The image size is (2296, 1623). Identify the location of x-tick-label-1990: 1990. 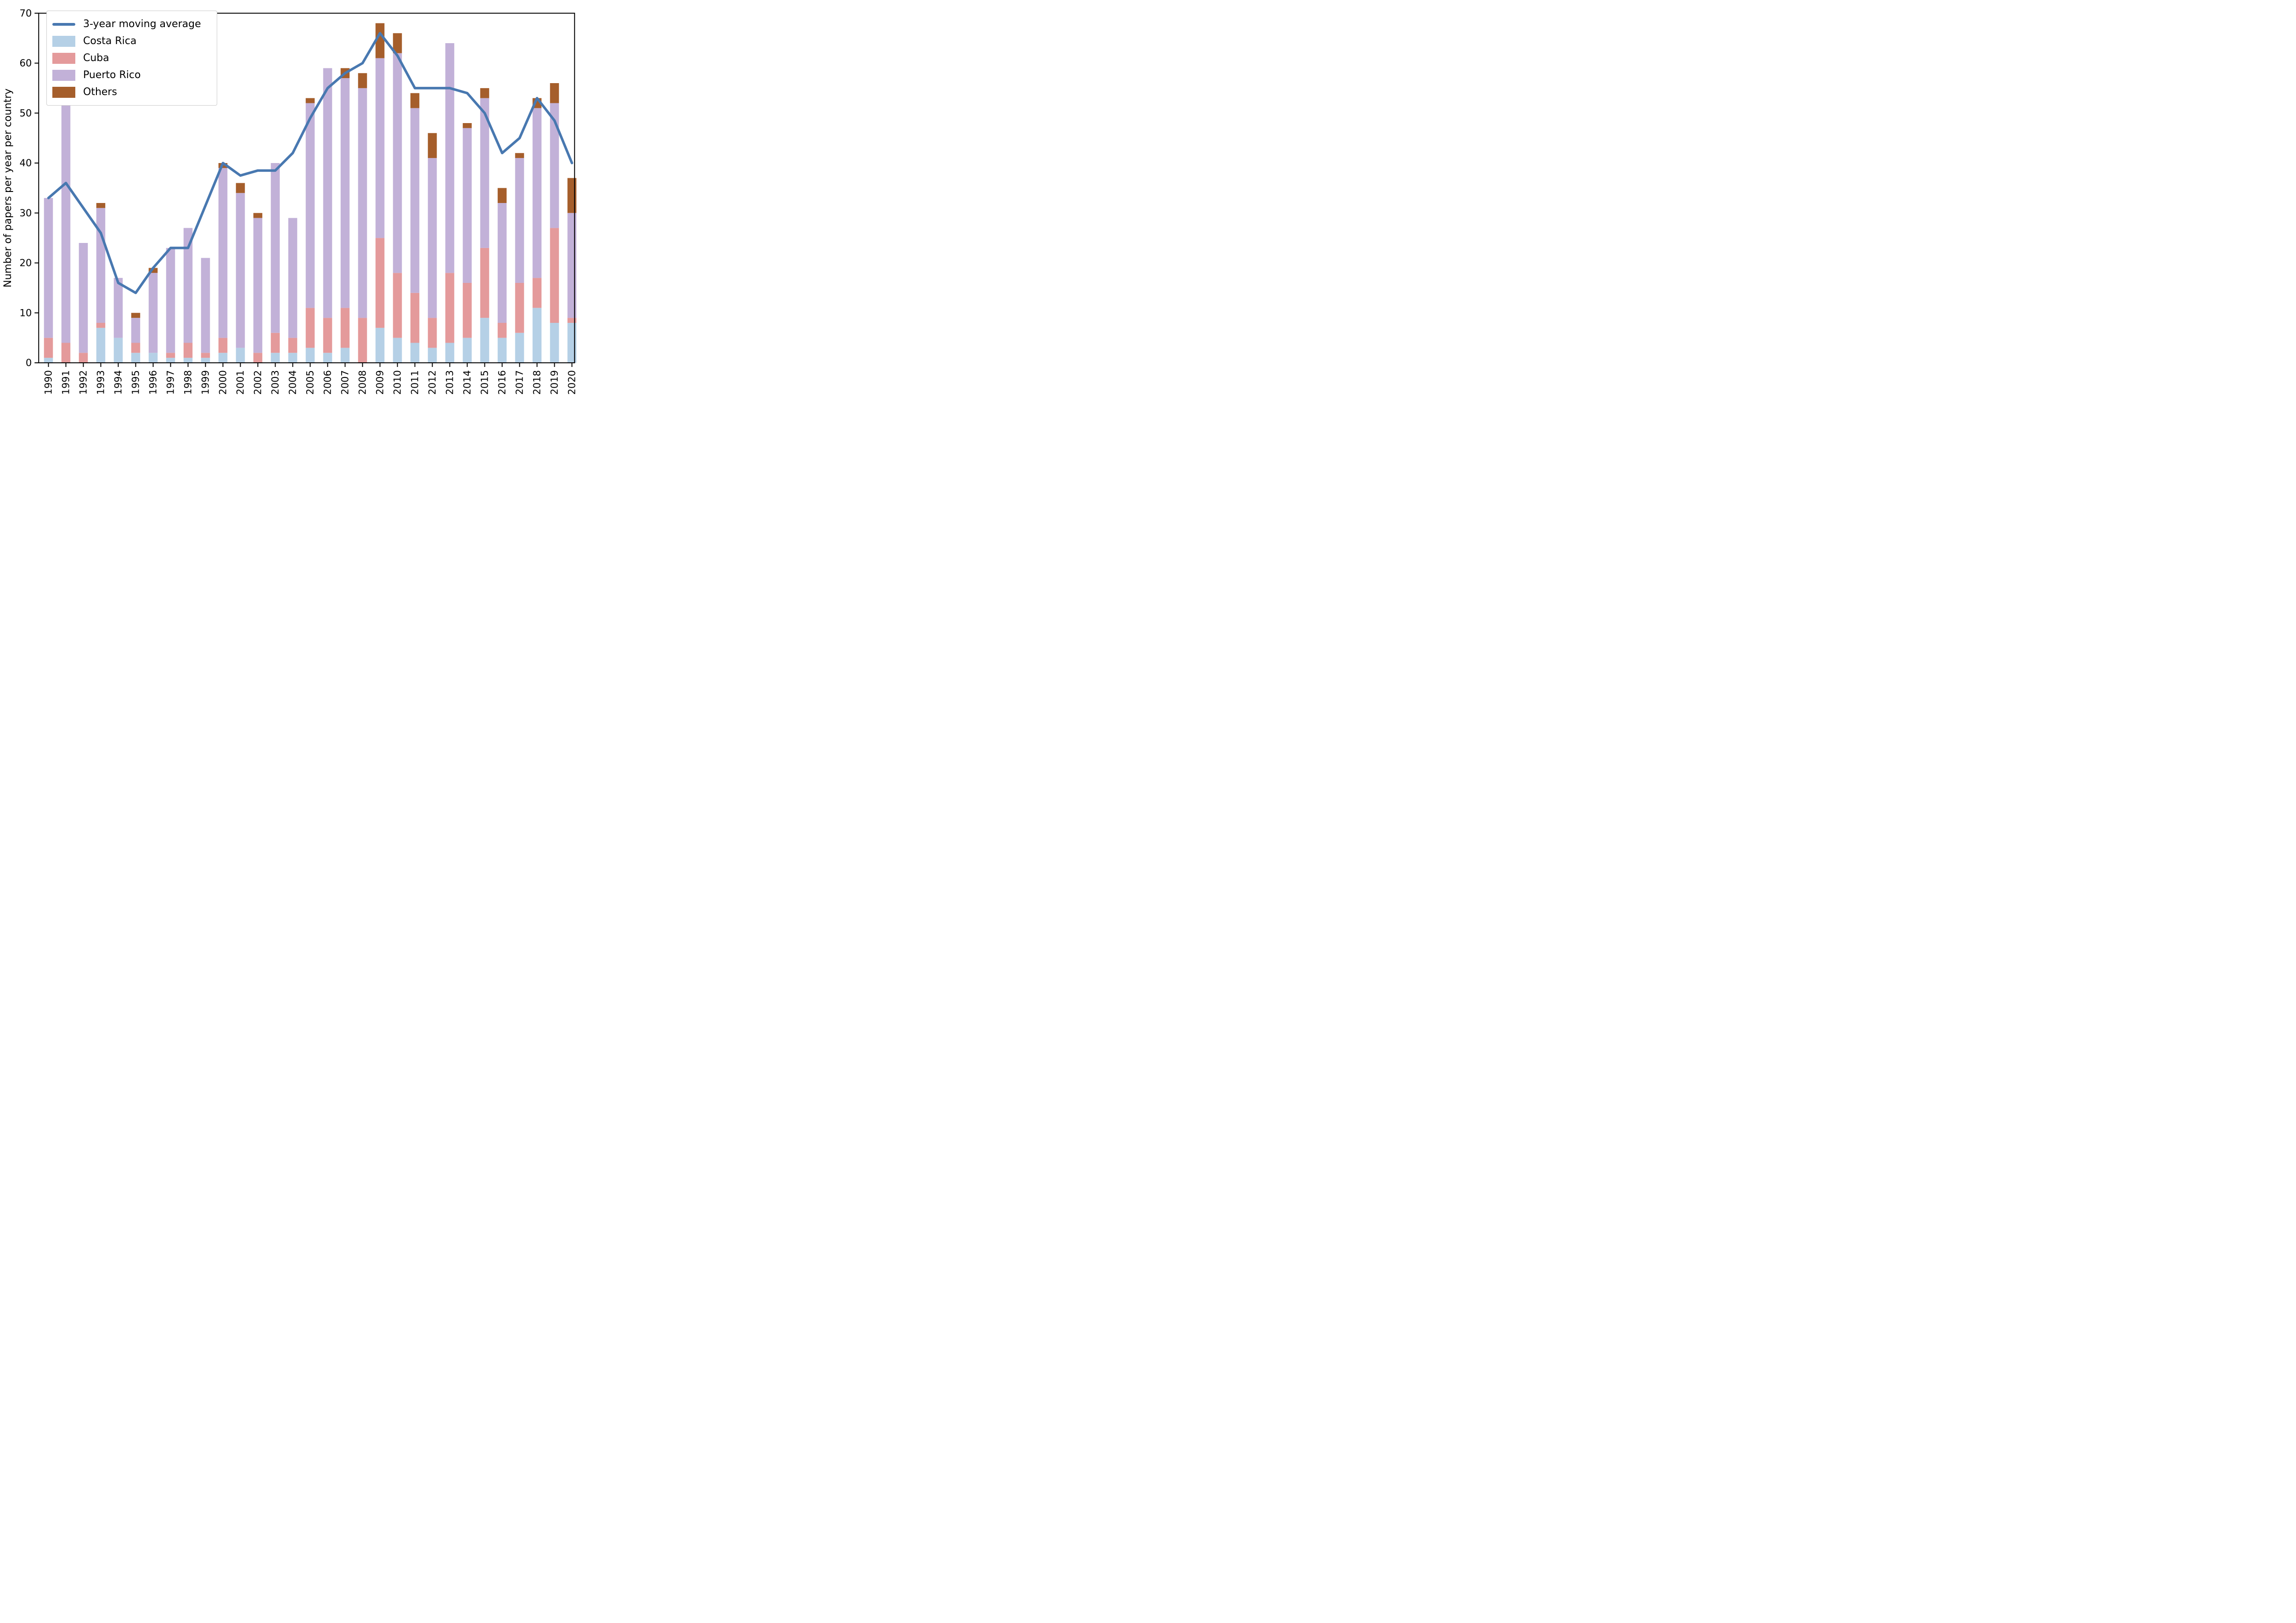
(48, 382).